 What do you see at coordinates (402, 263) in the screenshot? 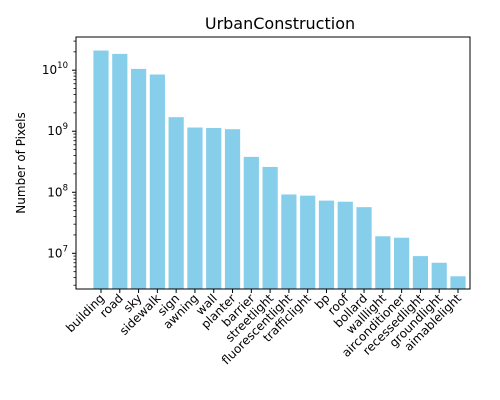
I see `bar-airconditioner` at bounding box center [402, 263].